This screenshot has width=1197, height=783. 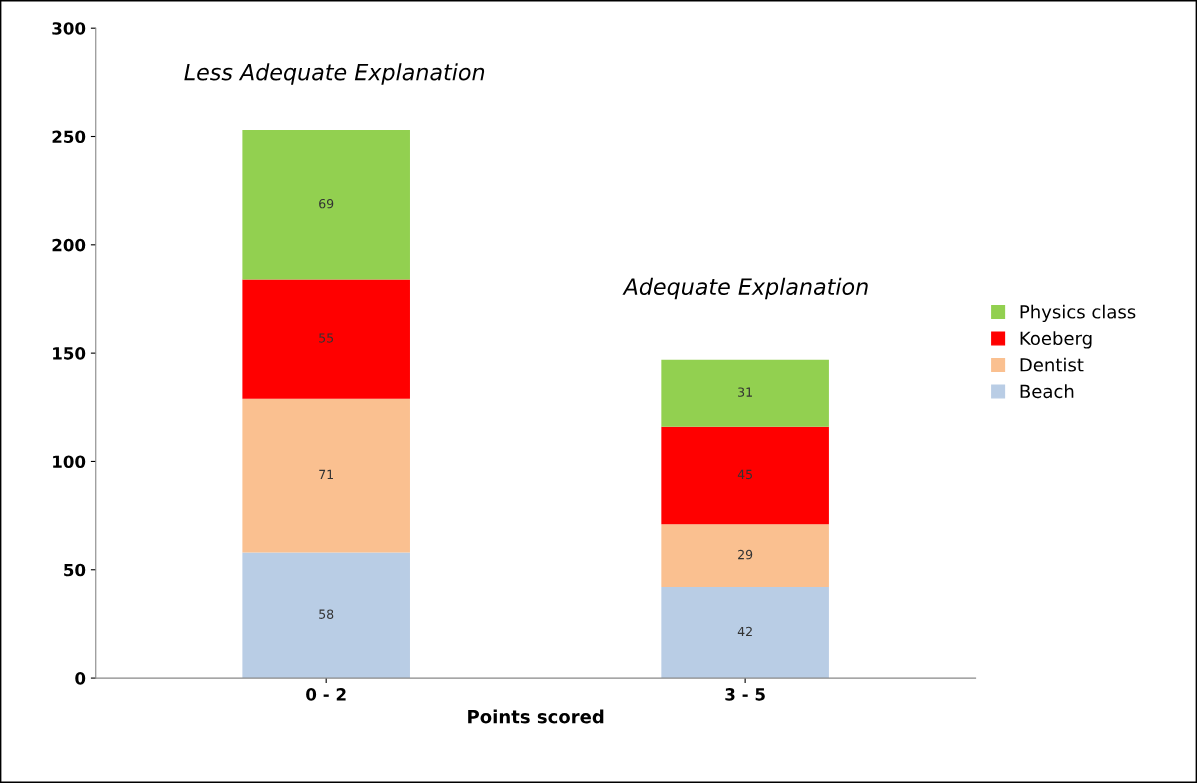 What do you see at coordinates (80, 678) in the screenshot?
I see `y-tick-label: 0` at bounding box center [80, 678].